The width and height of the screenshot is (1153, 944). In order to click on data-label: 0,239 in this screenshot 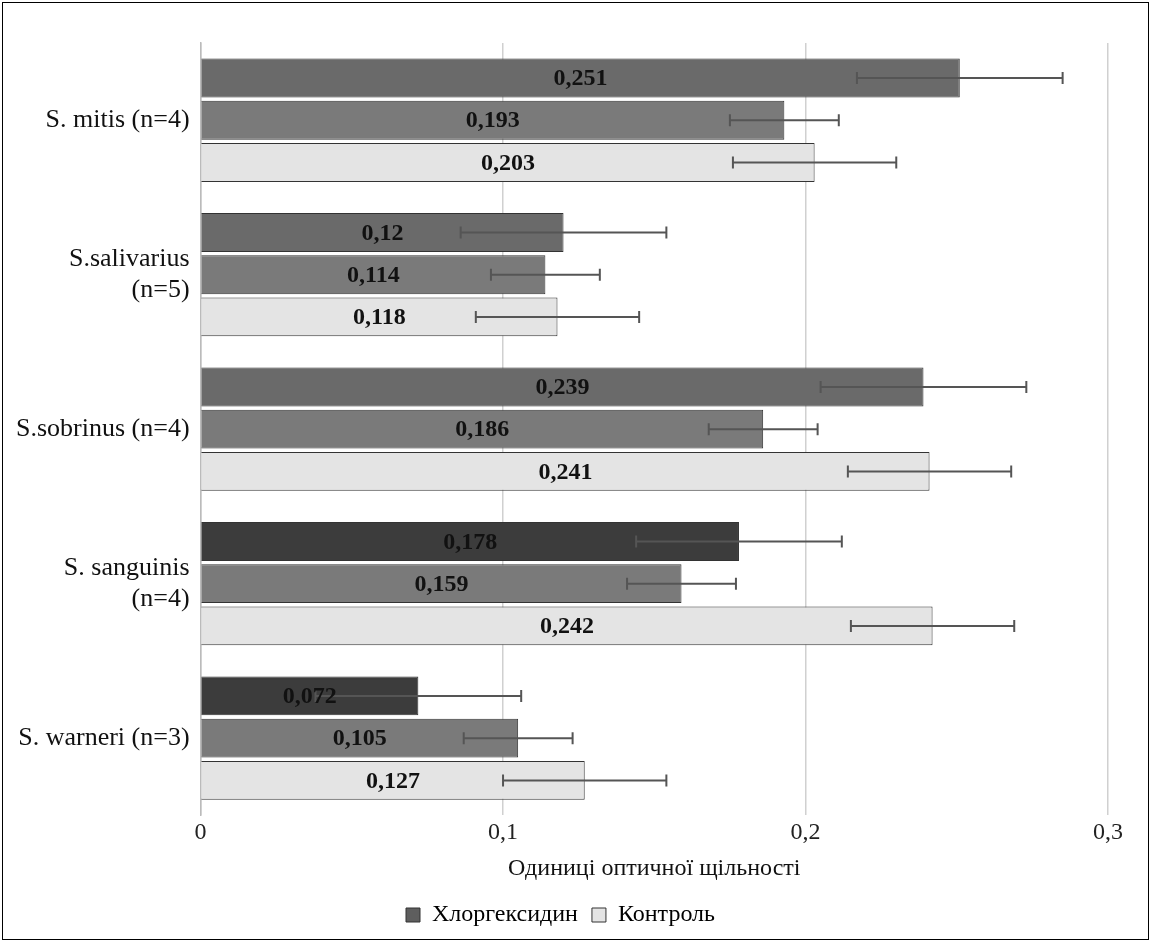, I will do `click(562, 386)`.